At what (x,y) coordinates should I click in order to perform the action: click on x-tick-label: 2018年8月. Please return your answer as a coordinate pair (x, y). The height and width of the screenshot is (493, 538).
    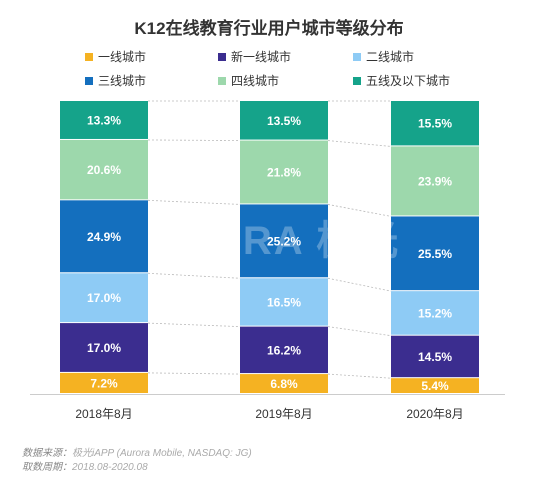
    Looking at the image, I should click on (103, 414).